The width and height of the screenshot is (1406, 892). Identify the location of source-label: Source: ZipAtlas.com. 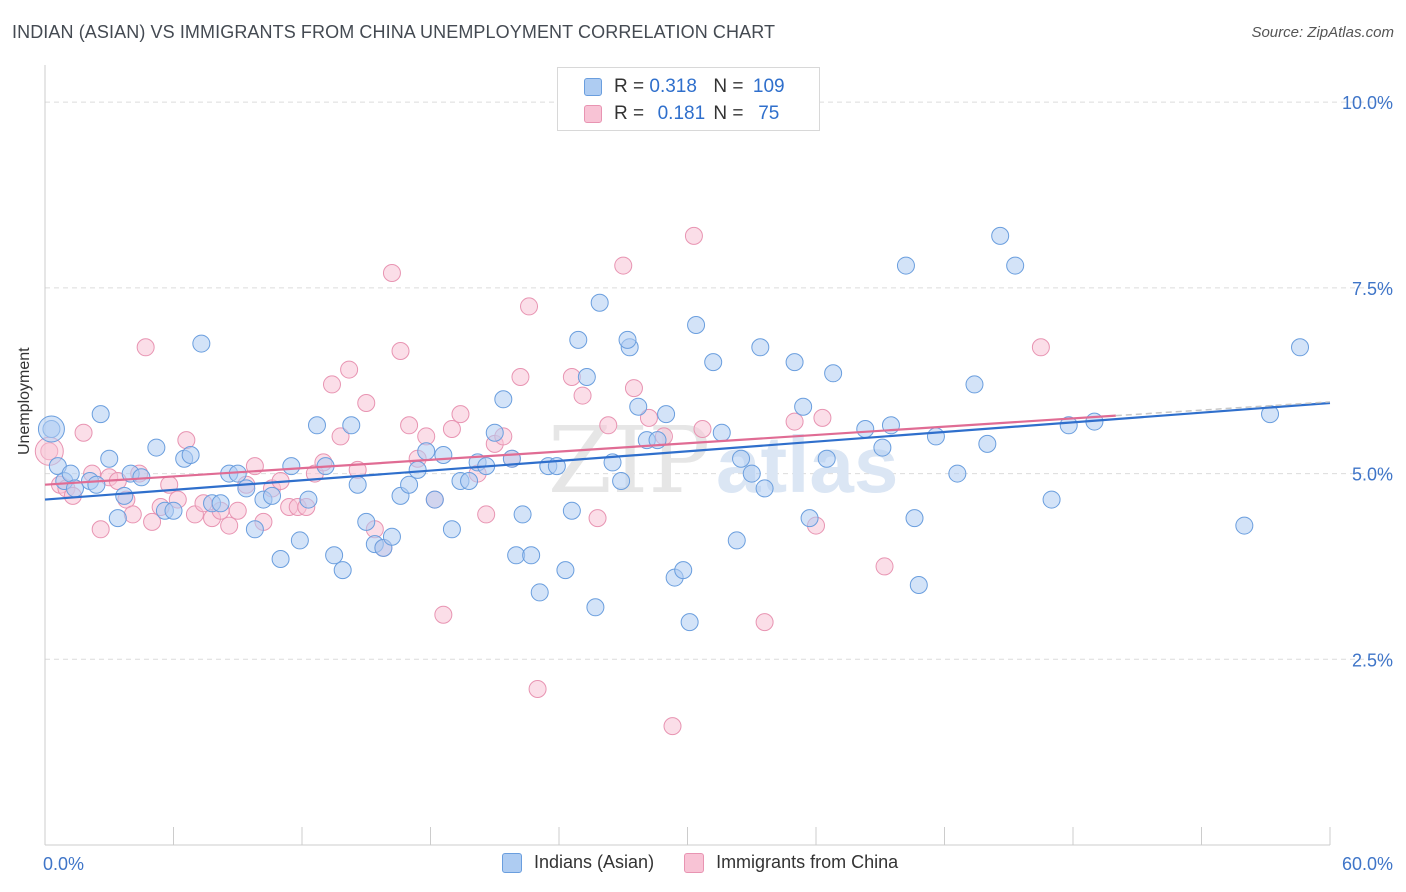
(1322, 32).